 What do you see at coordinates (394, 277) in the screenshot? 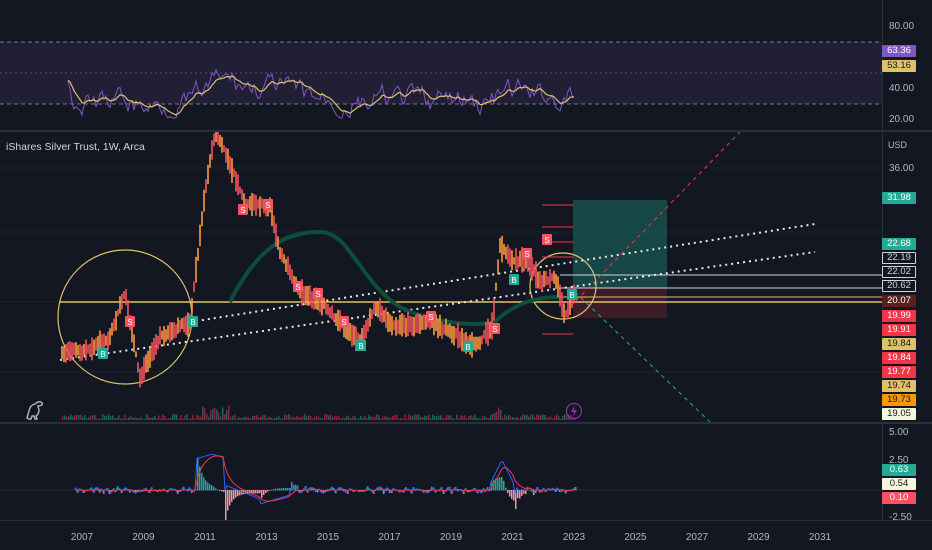
I see `slow-moving-average` at bounding box center [394, 277].